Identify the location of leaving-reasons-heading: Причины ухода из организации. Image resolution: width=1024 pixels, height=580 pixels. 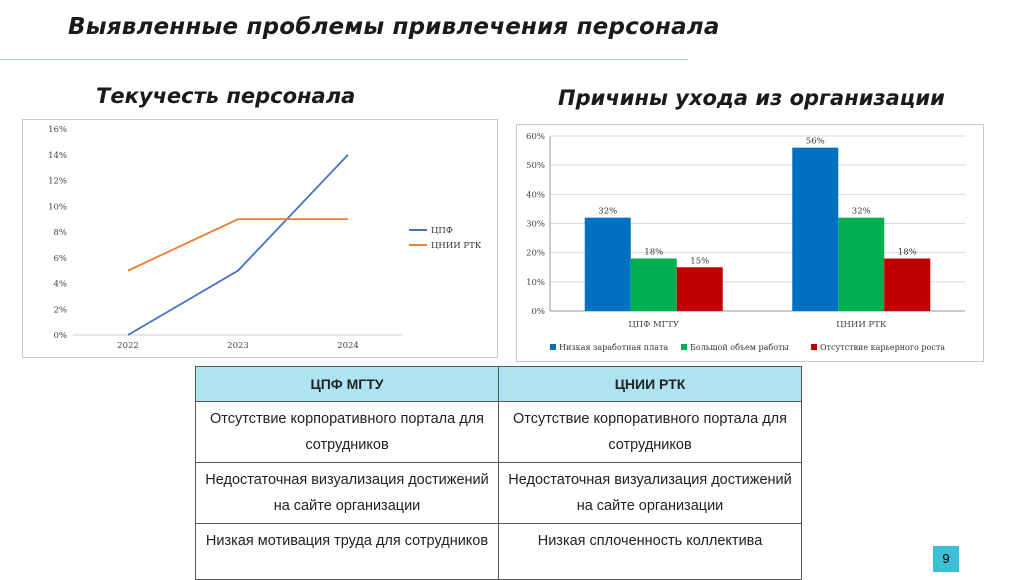
(751, 98).